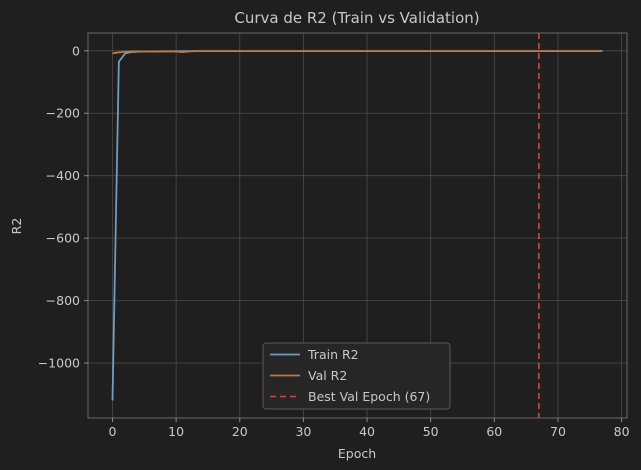 This screenshot has height=470, width=641. Describe the element at coordinates (63, 238) in the screenshot. I see `y-tick-label: −600` at that location.